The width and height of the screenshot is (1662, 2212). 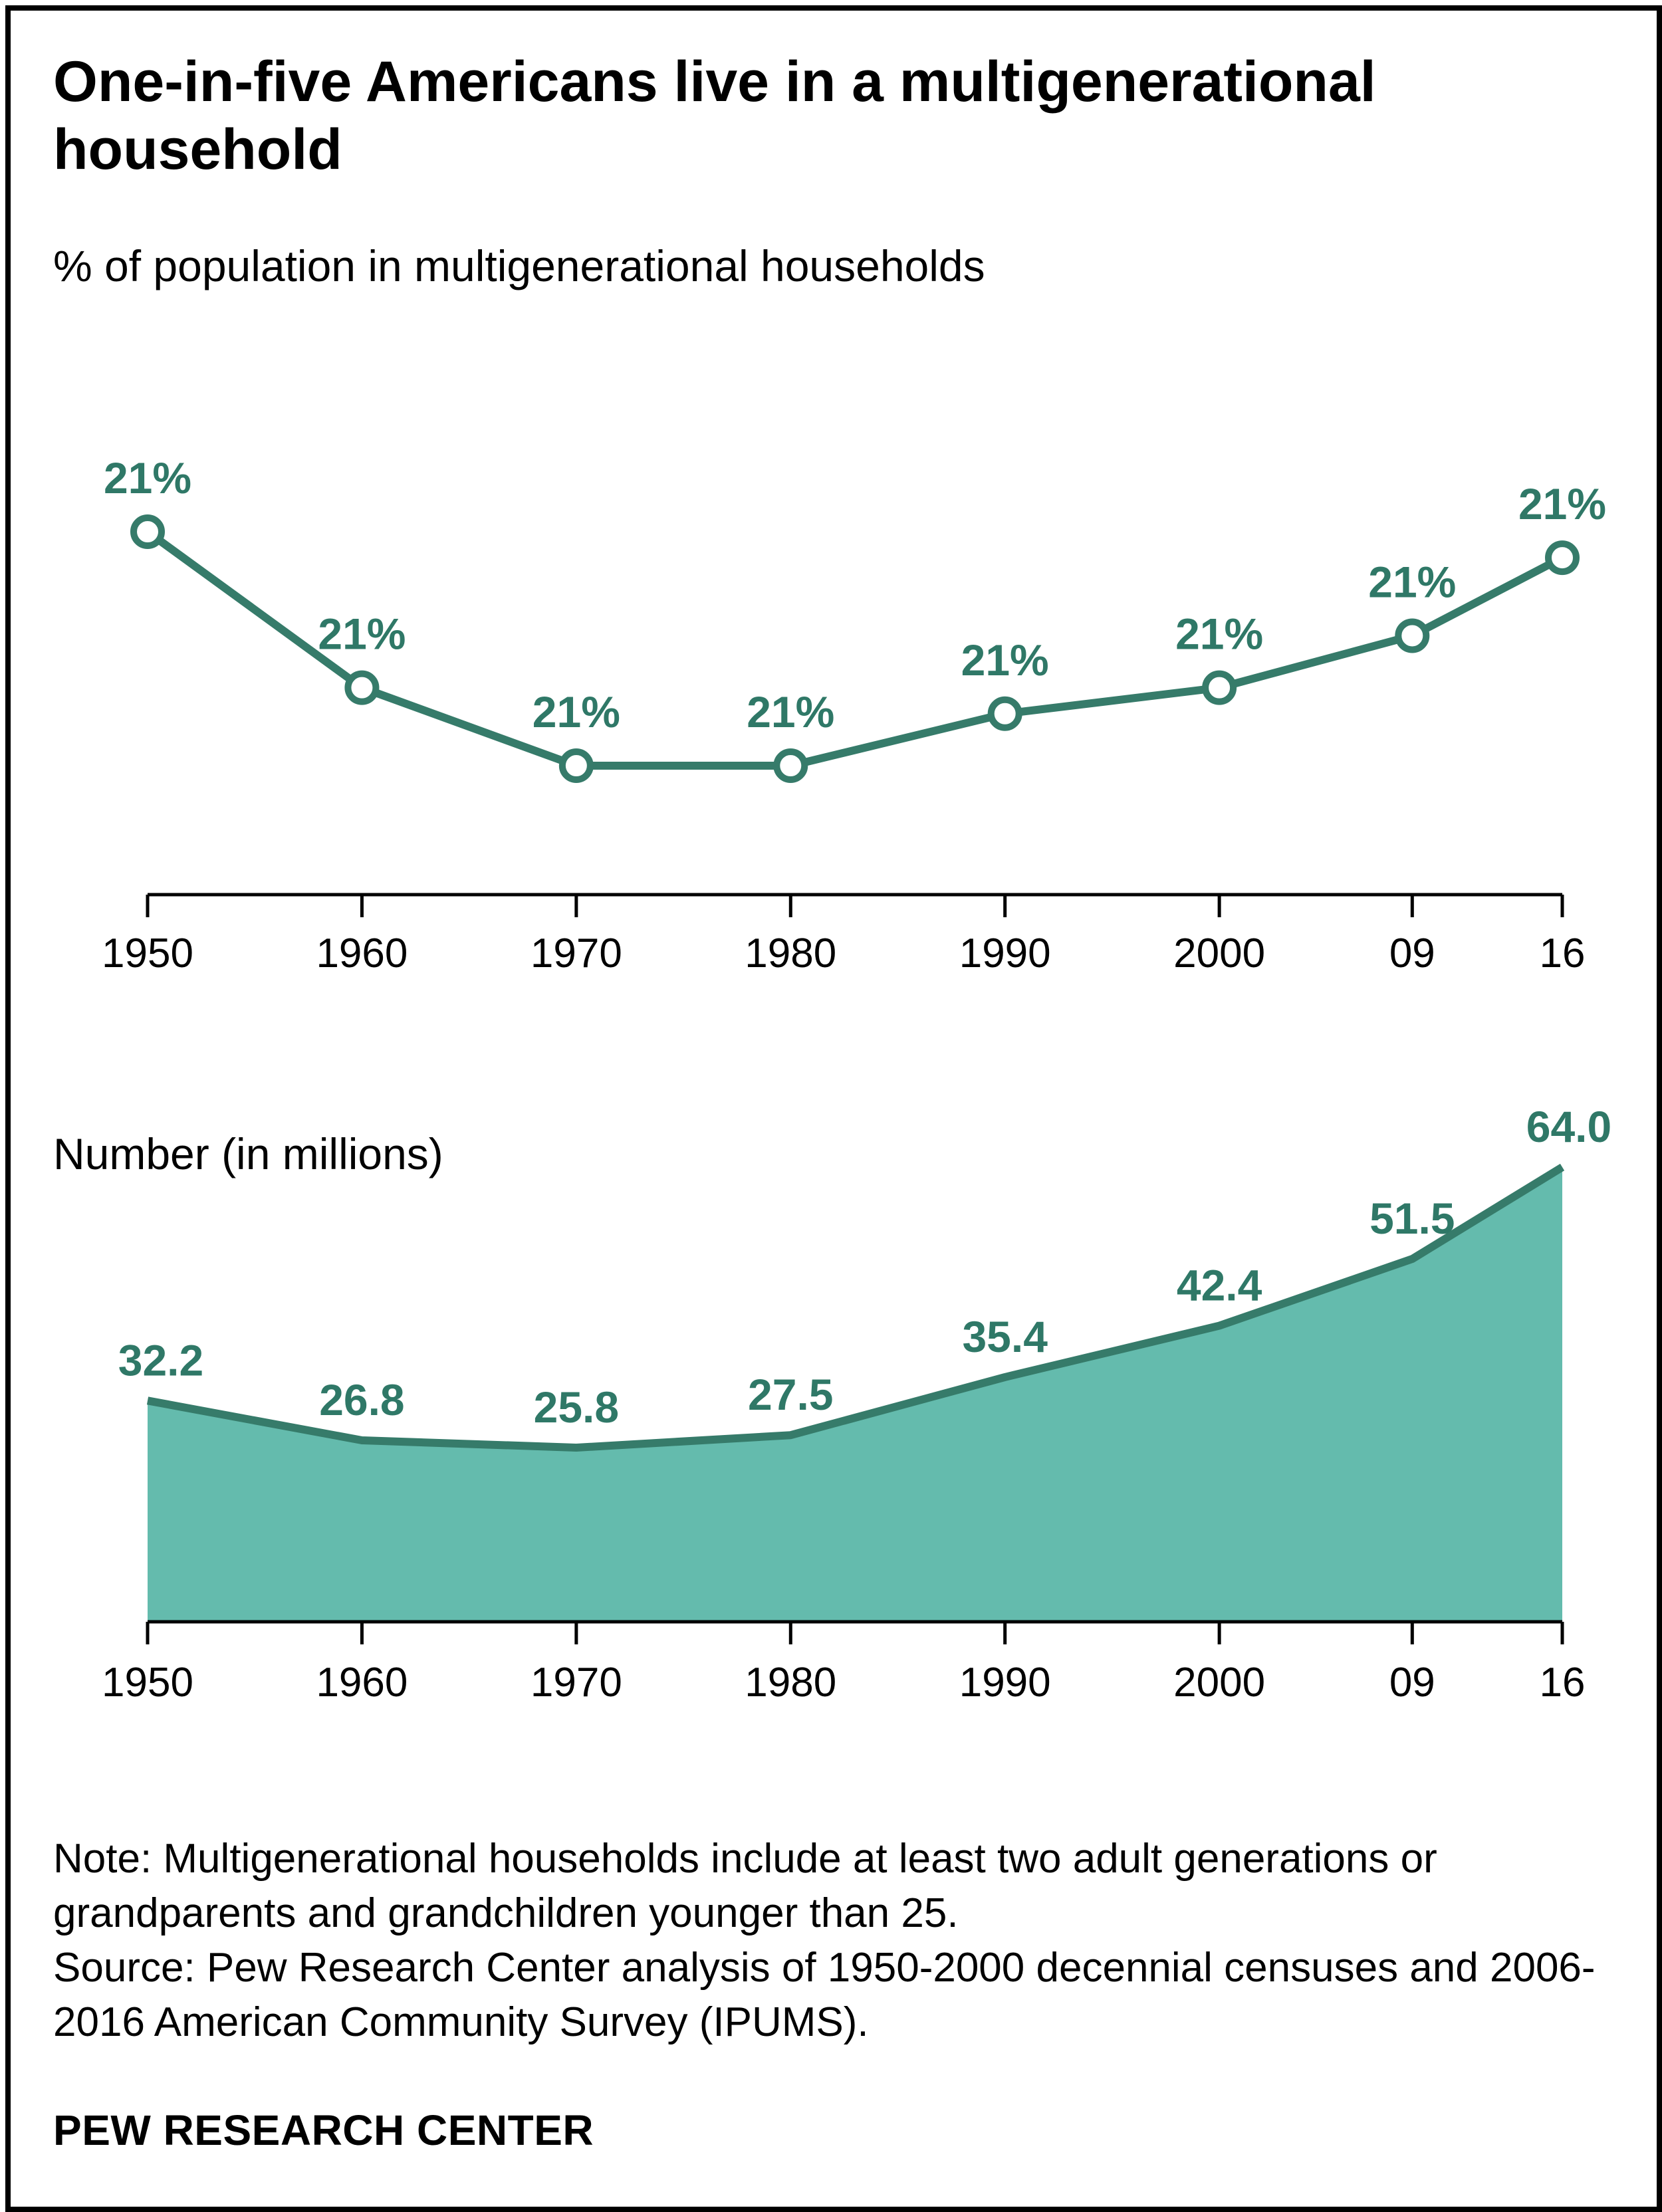 What do you see at coordinates (1219, 1683) in the screenshot?
I see `num-x-tick-label: 2000` at bounding box center [1219, 1683].